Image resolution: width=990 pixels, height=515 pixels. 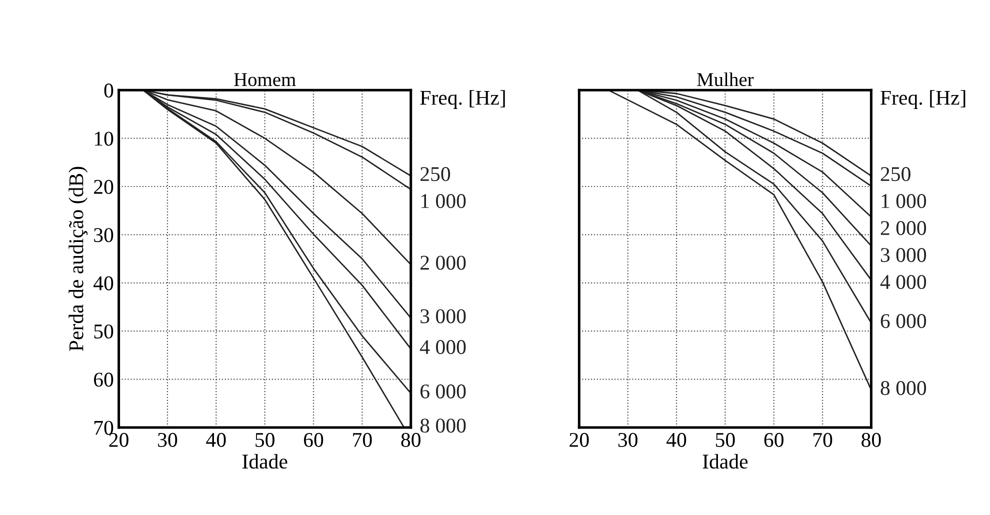 What do you see at coordinates (104, 427) in the screenshot?
I see `y-tick-label: 70` at bounding box center [104, 427].